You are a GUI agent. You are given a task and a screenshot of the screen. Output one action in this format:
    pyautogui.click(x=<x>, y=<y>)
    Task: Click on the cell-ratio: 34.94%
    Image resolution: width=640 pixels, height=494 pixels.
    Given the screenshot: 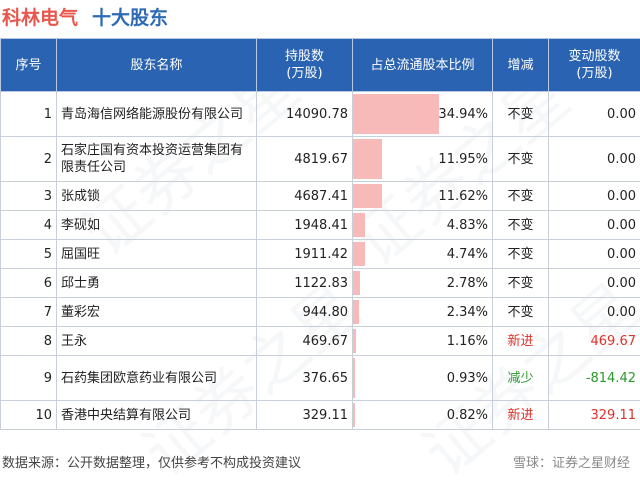 What is the action you would take?
    pyautogui.click(x=423, y=114)
    